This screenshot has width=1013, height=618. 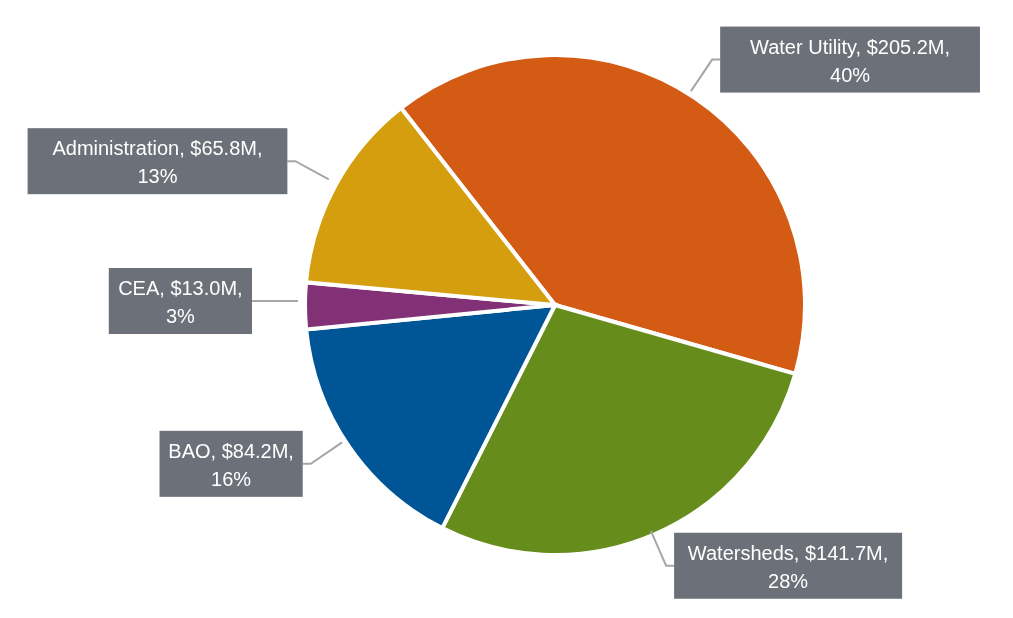 What do you see at coordinates (180, 302) in the screenshot?
I see `slice-label: CEA, $13.0M, 3%` at bounding box center [180, 302].